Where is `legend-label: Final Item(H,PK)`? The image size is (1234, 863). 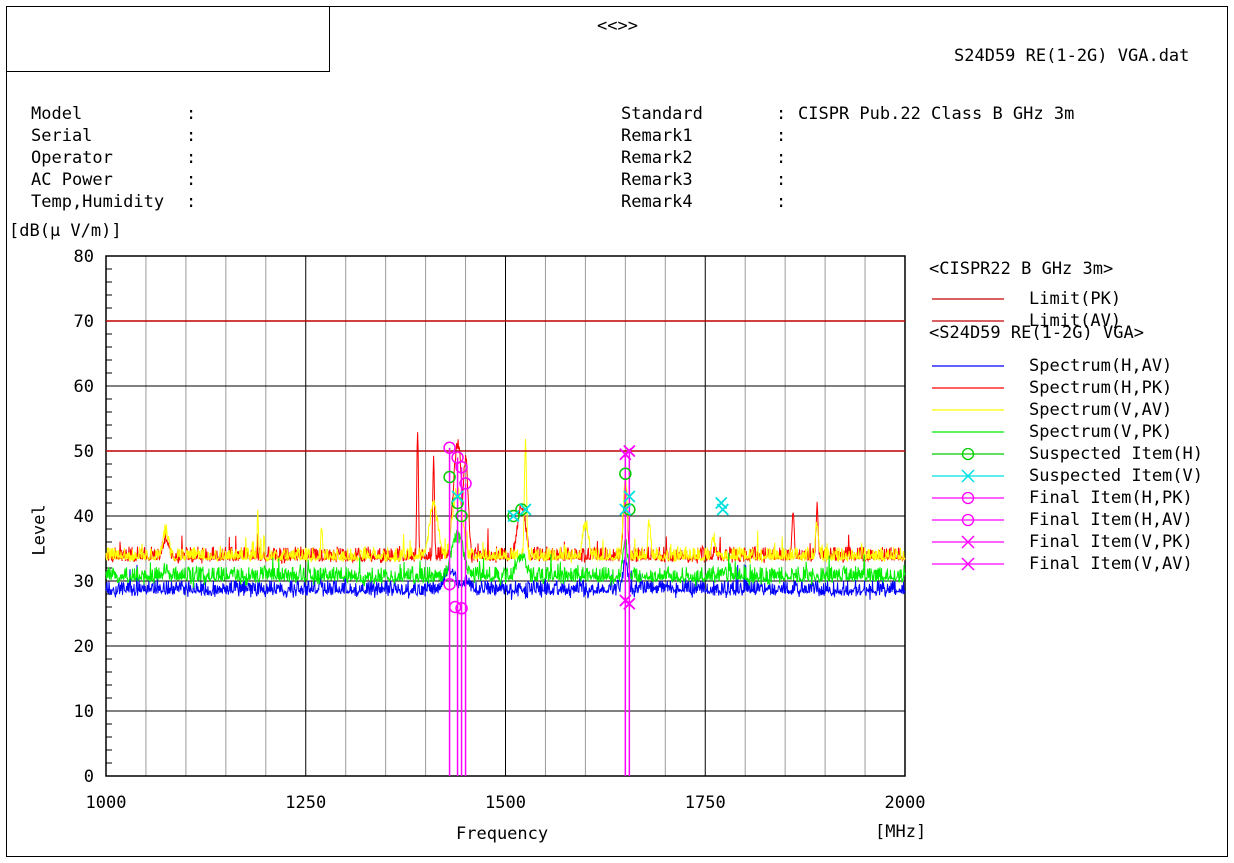 legend-label: Final Item(H,PK) is located at coordinates (1111, 498).